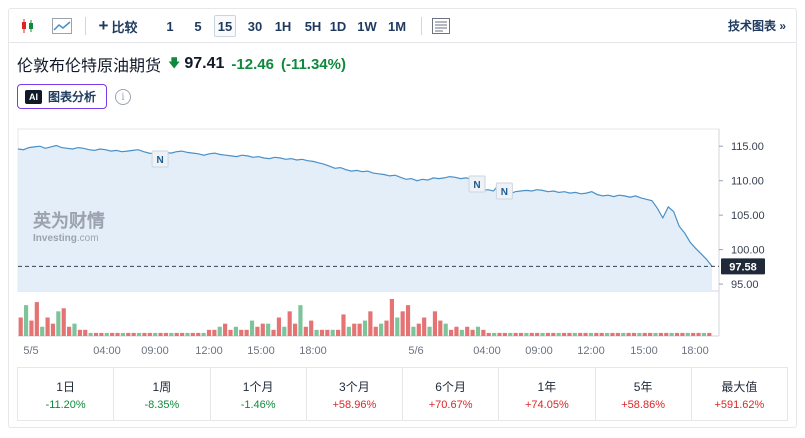  What do you see at coordinates (338, 26) in the screenshot?
I see `interval-1d: 1D` at bounding box center [338, 26].